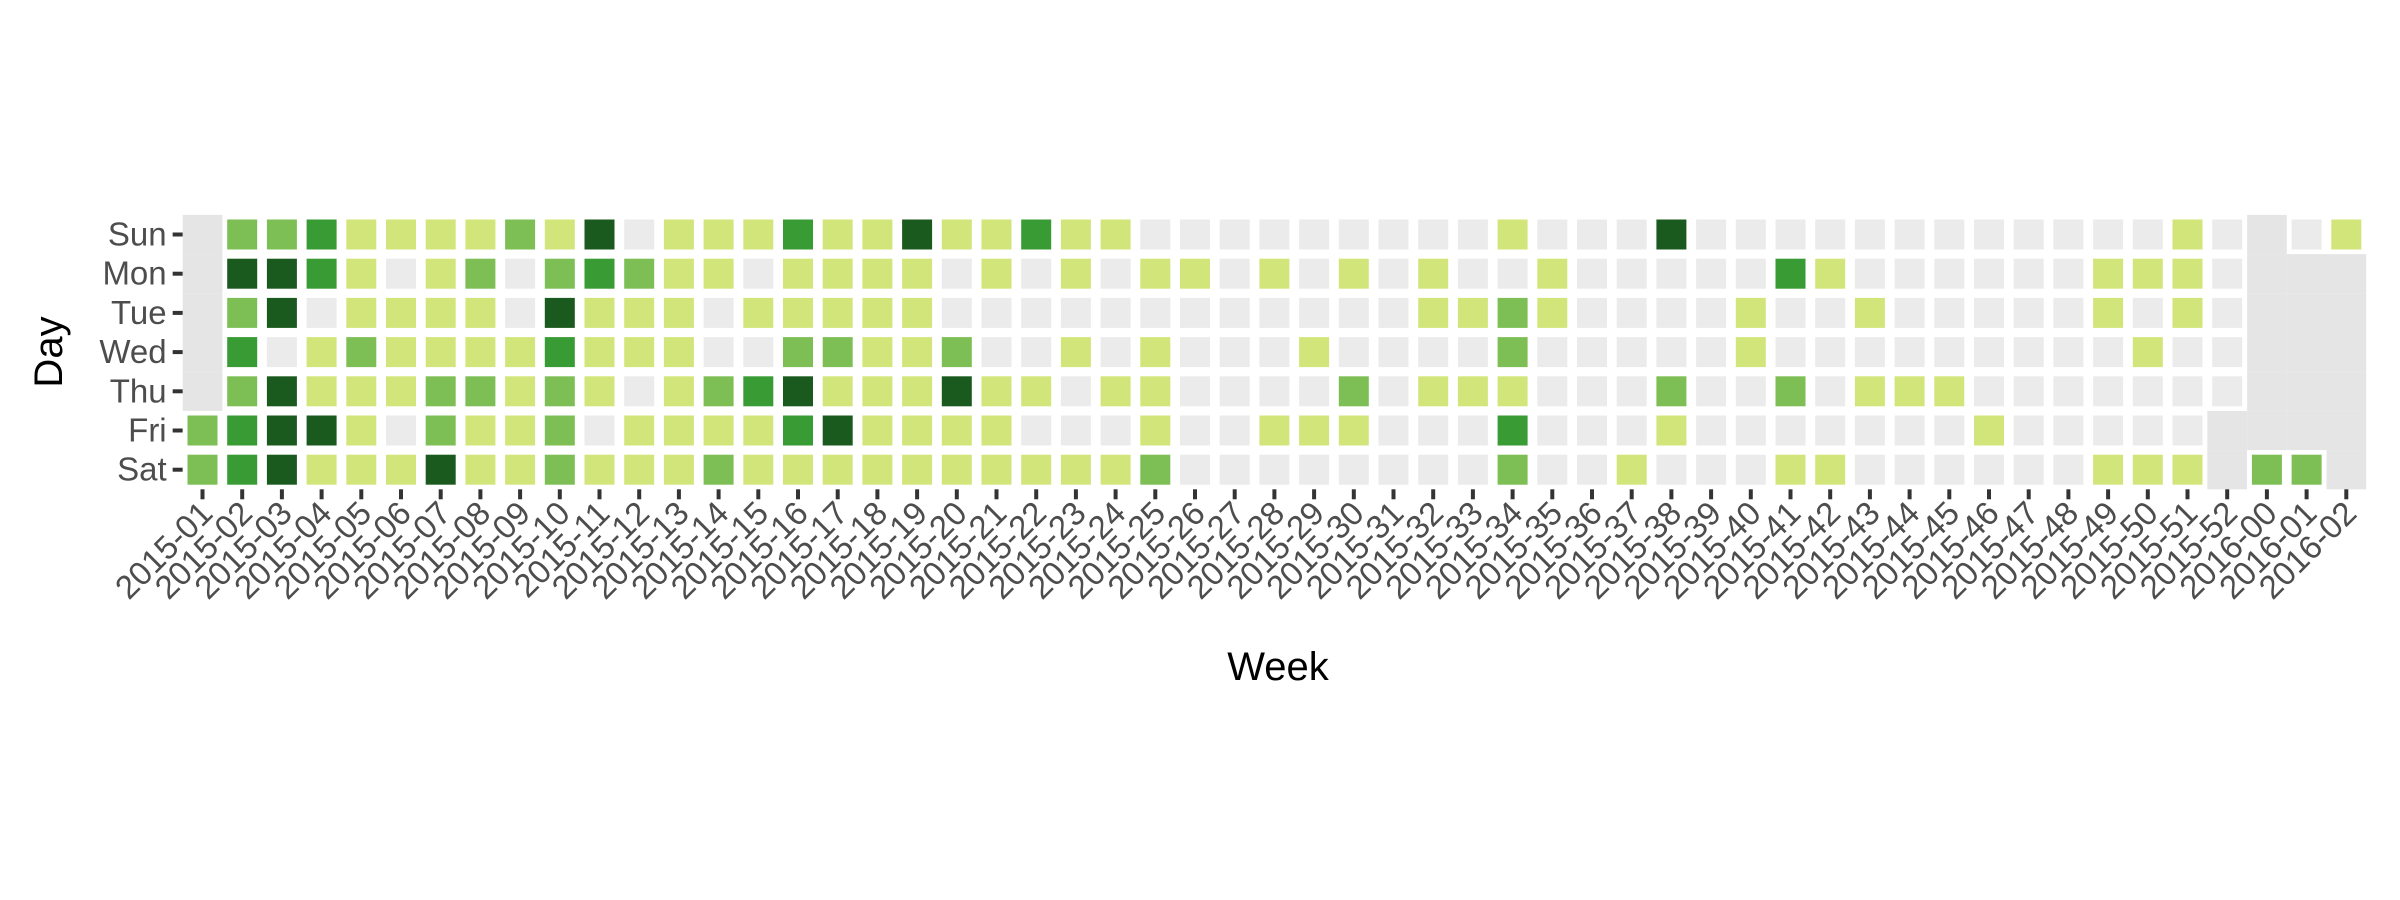 The width and height of the screenshot is (2400, 900). I want to click on y-tick-label: Wed, so click(132, 351).